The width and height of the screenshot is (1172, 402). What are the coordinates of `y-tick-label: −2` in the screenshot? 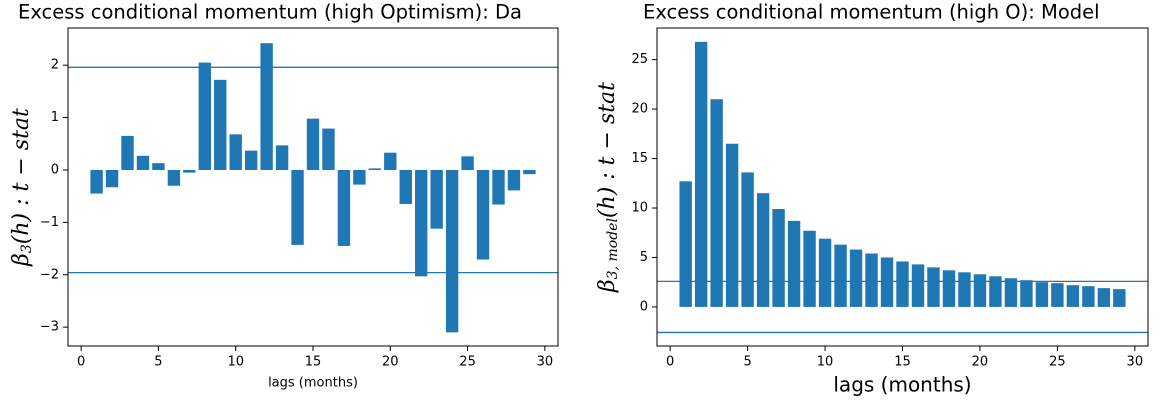 It's located at (49, 274).